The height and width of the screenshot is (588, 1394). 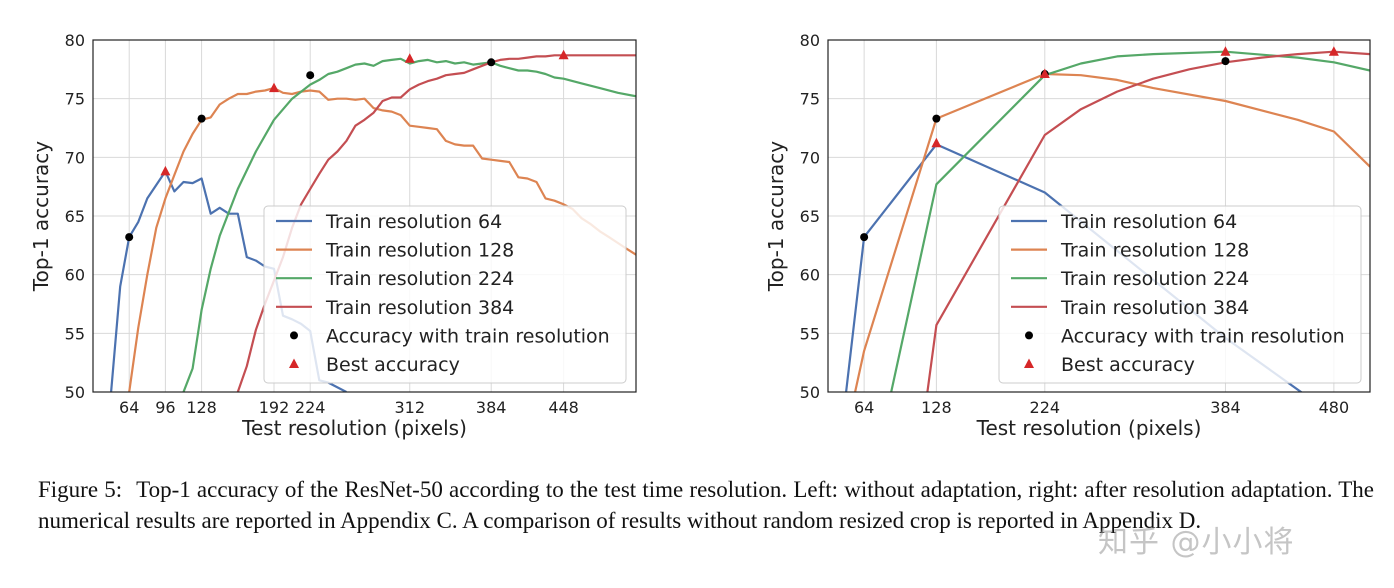 I want to click on x-tick-label: 448, so click(x=563, y=407).